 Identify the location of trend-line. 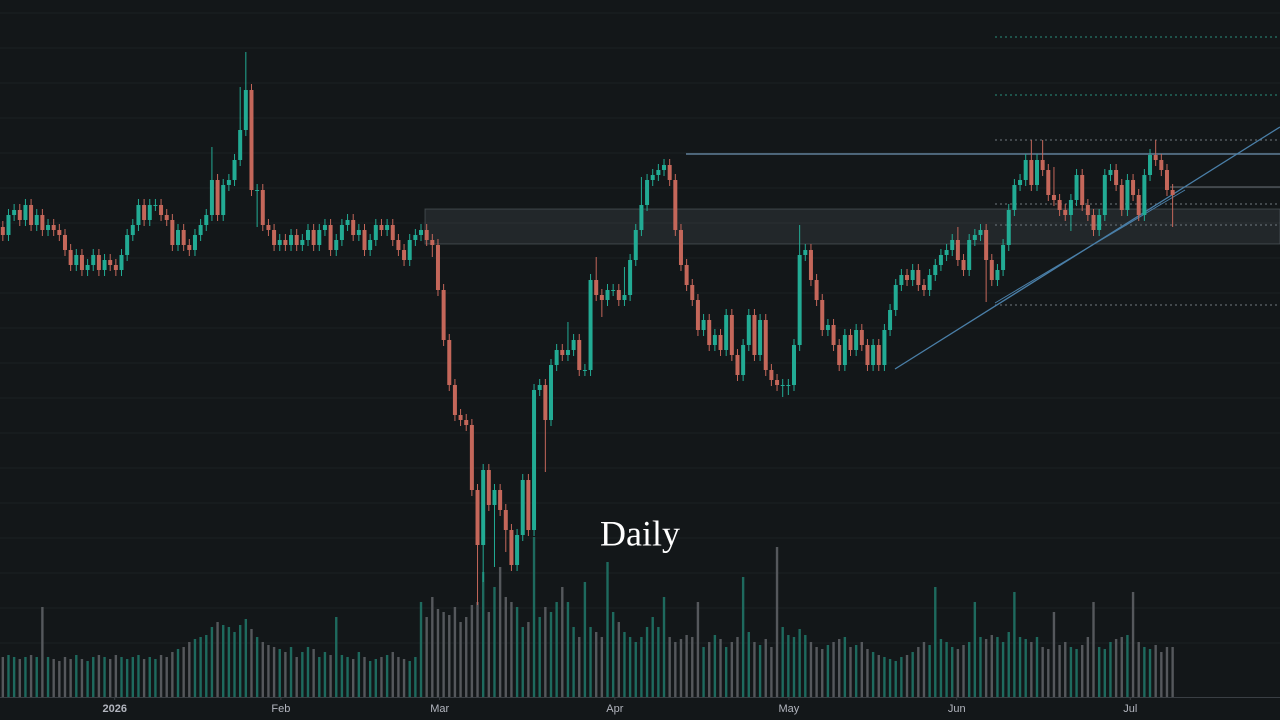
(1090, 246).